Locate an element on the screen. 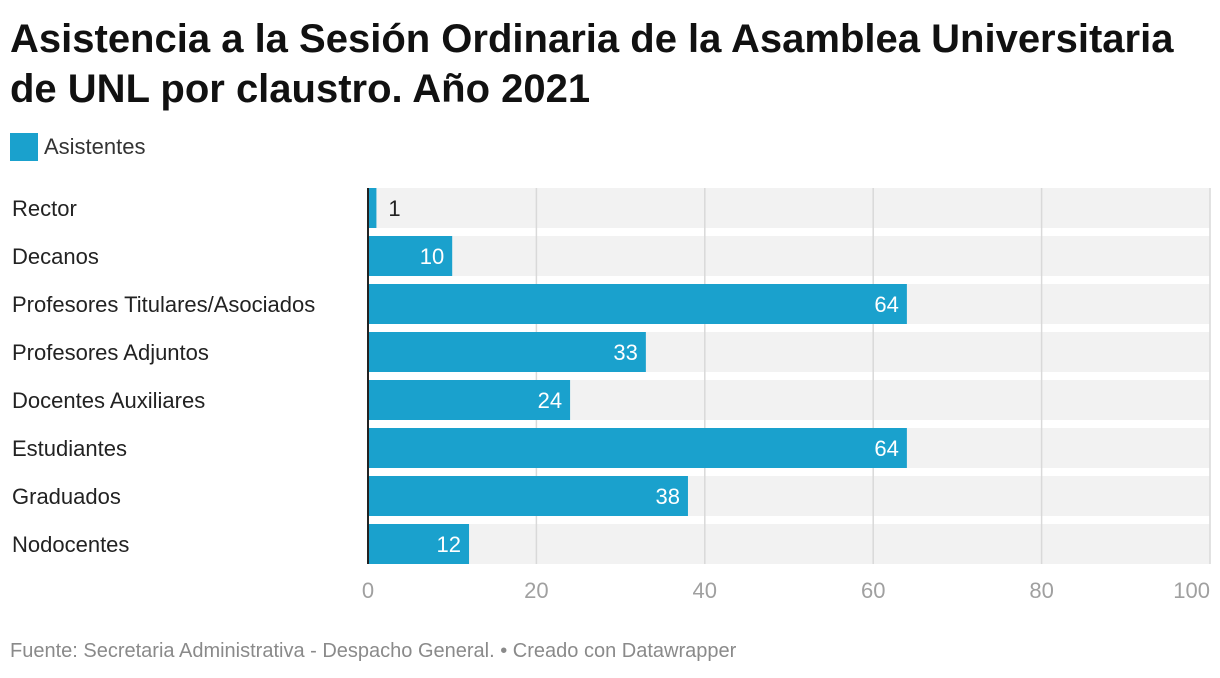 The height and width of the screenshot is (678, 1220). category-label: Estudiantes is located at coordinates (69, 448).